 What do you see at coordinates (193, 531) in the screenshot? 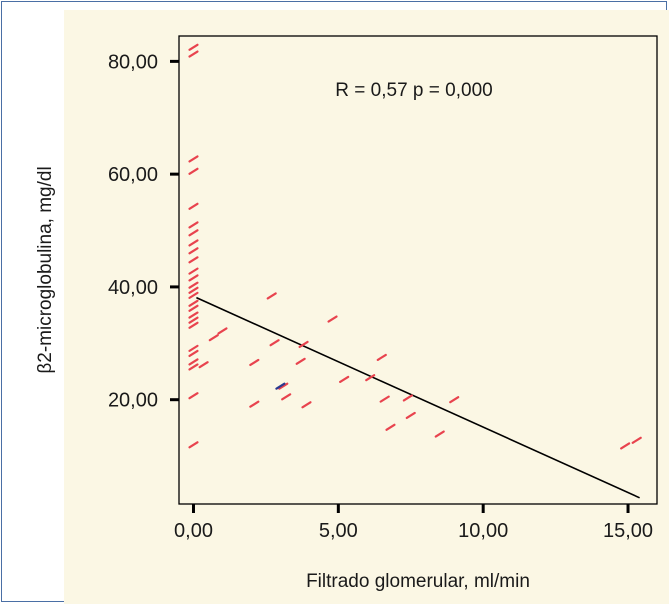
I see `x-tick-label: 0,00` at bounding box center [193, 531].